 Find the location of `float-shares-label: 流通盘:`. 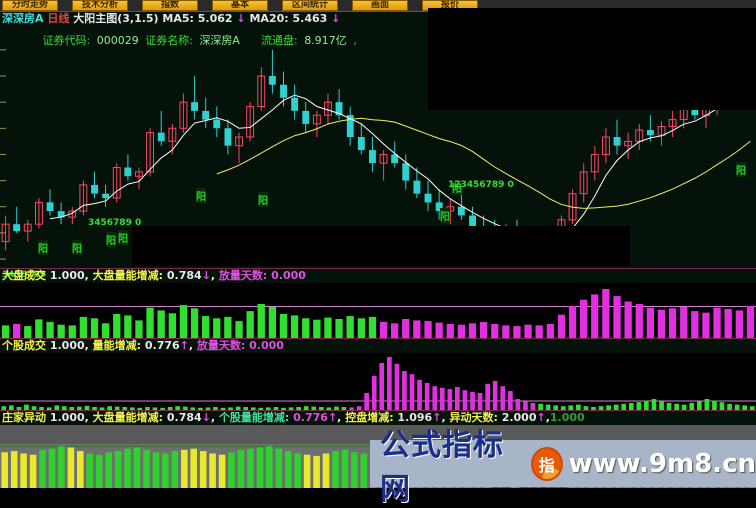

float-shares-label: 流通盘: is located at coordinates (279, 40).